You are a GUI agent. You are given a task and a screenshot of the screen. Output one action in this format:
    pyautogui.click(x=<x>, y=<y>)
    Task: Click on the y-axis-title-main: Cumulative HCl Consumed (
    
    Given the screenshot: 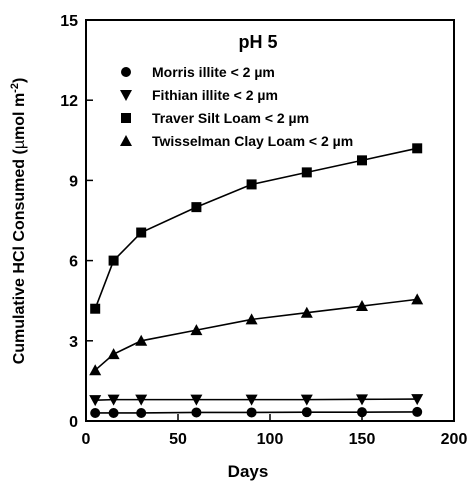 What is the action you would take?
    pyautogui.click(x=19, y=256)
    